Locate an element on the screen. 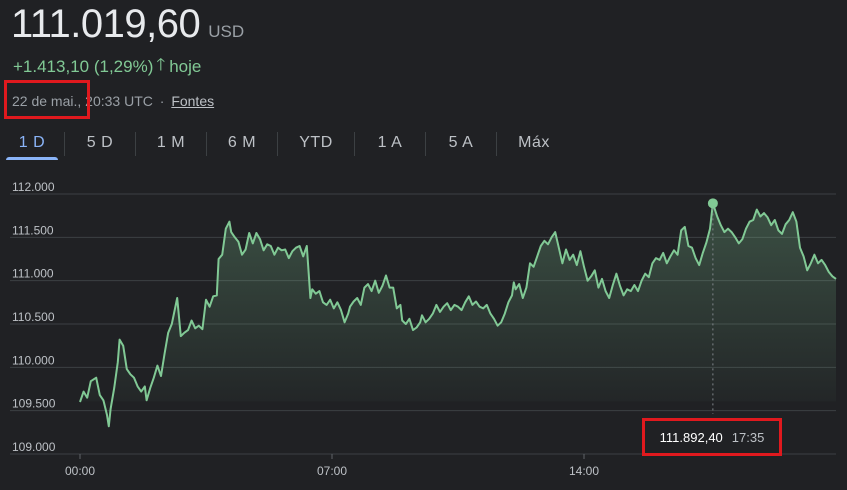 The width and height of the screenshot is (847, 490). currency-label: USD is located at coordinates (226, 31).